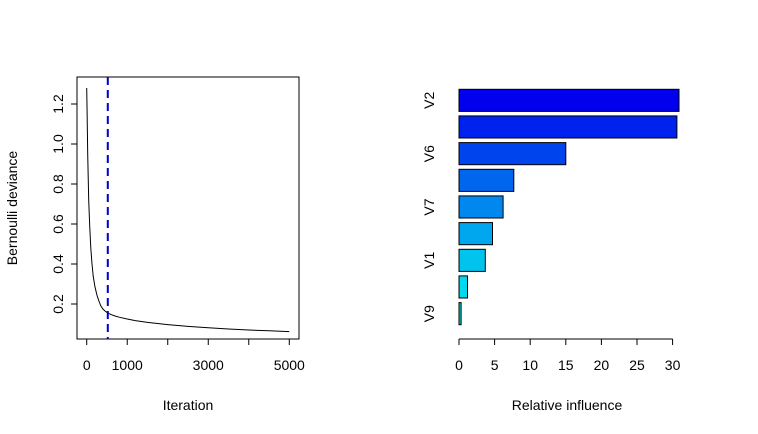 This screenshot has width=758, height=434. What do you see at coordinates (58, 224) in the screenshot?
I see `deviance-y-tick-label: 0.6` at bounding box center [58, 224].